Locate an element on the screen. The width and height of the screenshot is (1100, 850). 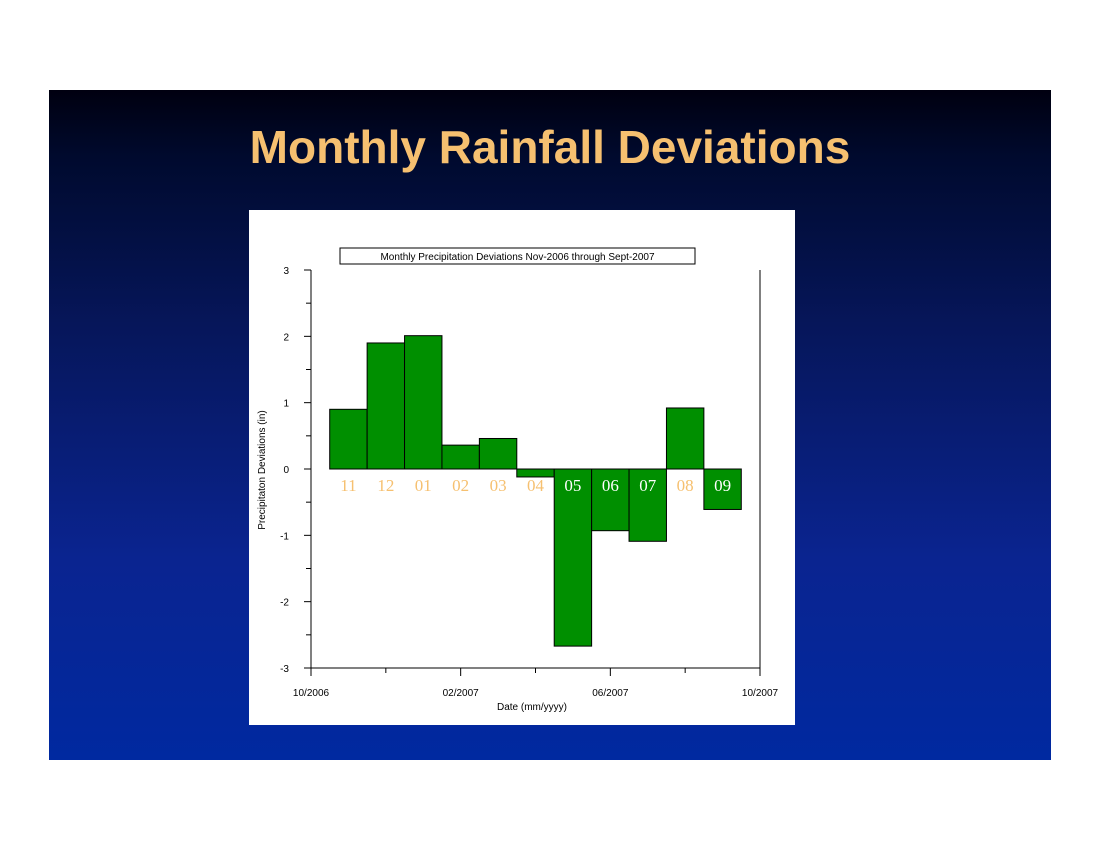
x-tick-label: 10/2006 is located at coordinates (311, 693).